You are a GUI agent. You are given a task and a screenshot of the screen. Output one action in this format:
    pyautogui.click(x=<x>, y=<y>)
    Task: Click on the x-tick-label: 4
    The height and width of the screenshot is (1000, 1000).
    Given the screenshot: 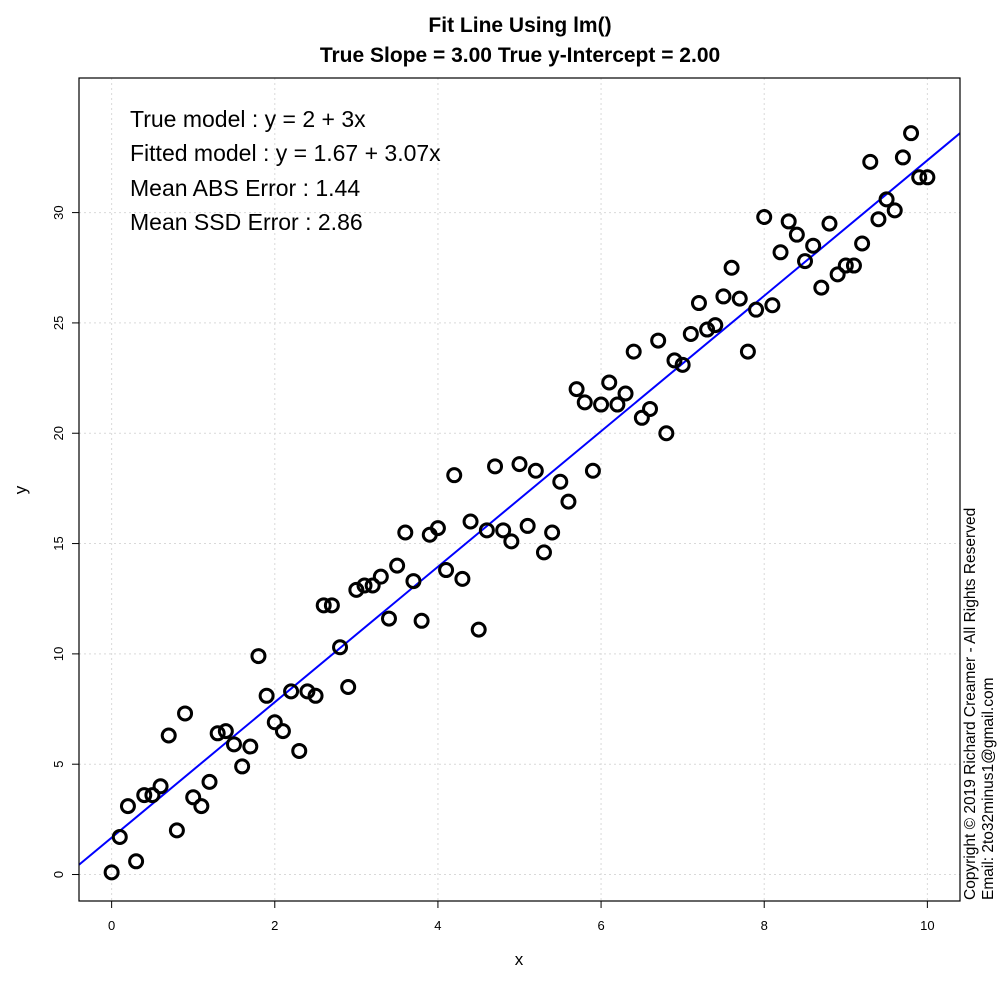 What is the action you would take?
    pyautogui.click(x=437, y=925)
    